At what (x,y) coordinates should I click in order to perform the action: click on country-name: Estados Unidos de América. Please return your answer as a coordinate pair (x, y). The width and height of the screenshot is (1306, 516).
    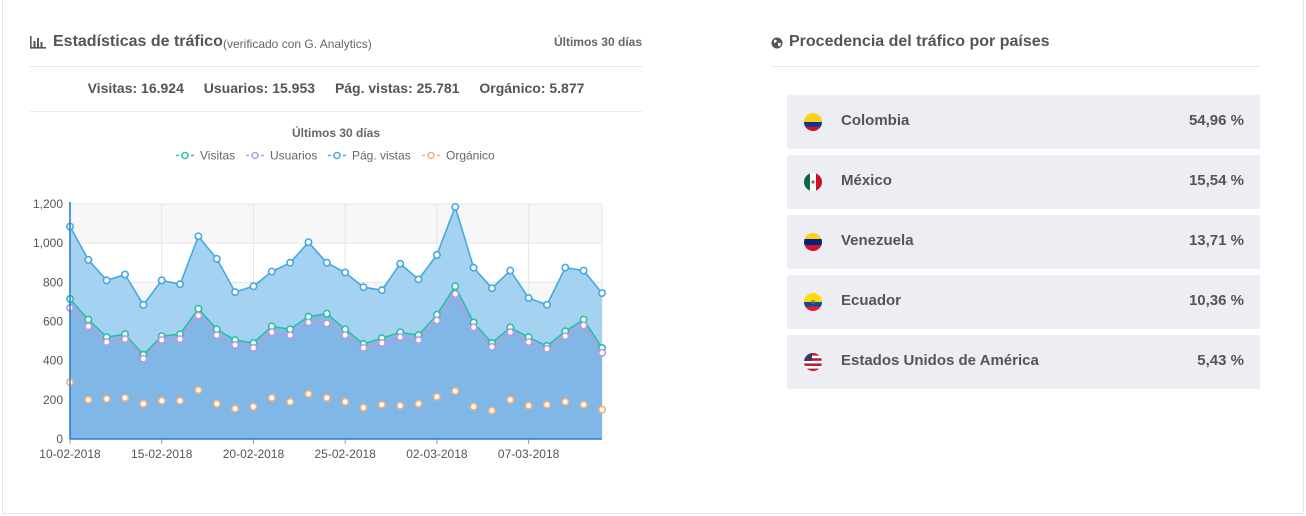
    Looking at the image, I should click on (940, 360).